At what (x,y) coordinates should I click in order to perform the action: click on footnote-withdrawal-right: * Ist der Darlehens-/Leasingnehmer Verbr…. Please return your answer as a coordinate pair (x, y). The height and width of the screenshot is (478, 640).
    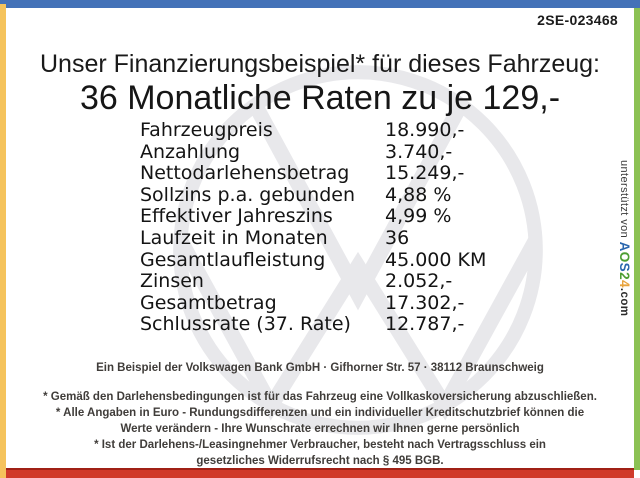
    Looking at the image, I should click on (320, 453).